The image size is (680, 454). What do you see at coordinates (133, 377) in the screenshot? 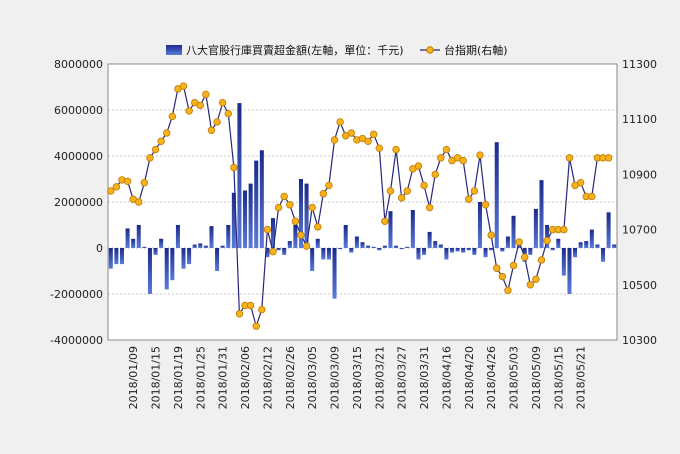
I see `x-tick-label: 2018/01/09` at bounding box center [133, 377].